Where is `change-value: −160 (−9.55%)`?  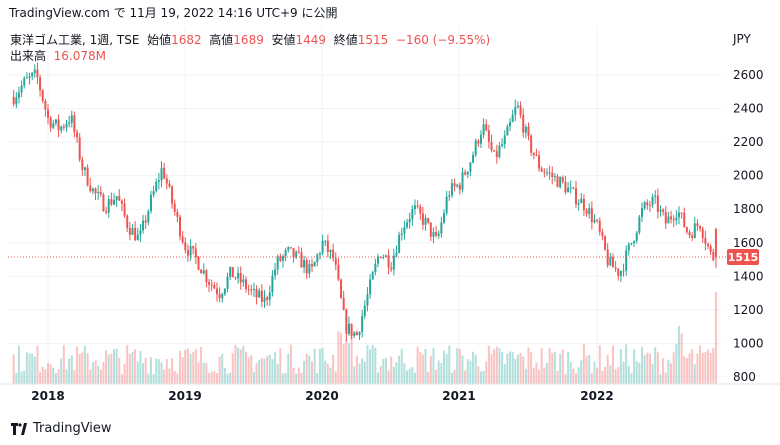
change-value: −160 (−9.55%) is located at coordinates (443, 40).